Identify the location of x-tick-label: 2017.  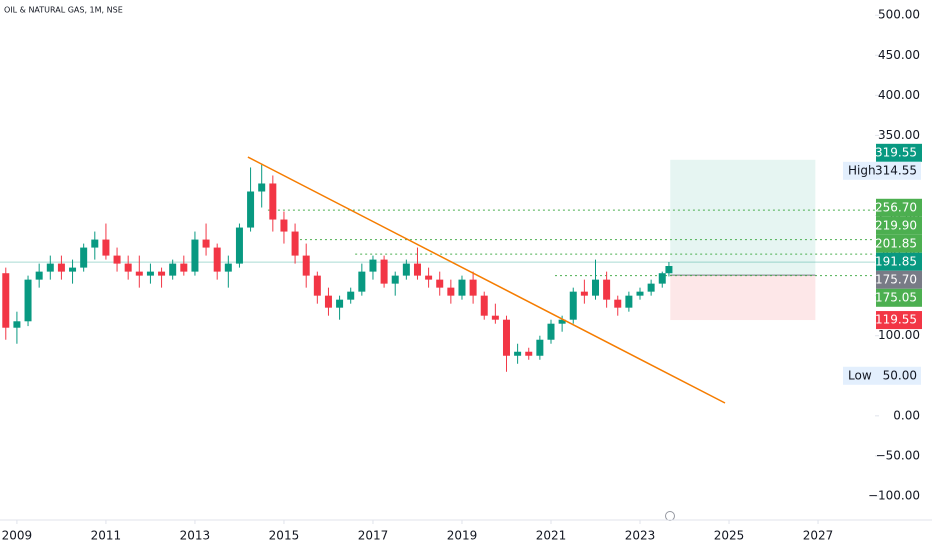
(373, 536).